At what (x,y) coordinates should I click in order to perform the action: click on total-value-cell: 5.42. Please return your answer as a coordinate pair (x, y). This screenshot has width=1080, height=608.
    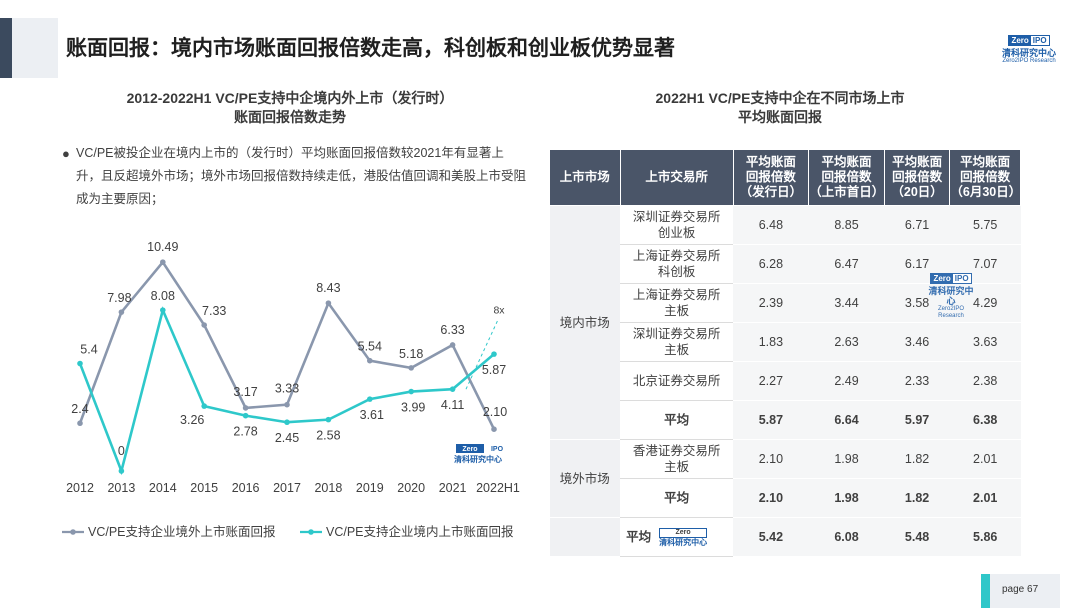
    Looking at the image, I should click on (771, 537).